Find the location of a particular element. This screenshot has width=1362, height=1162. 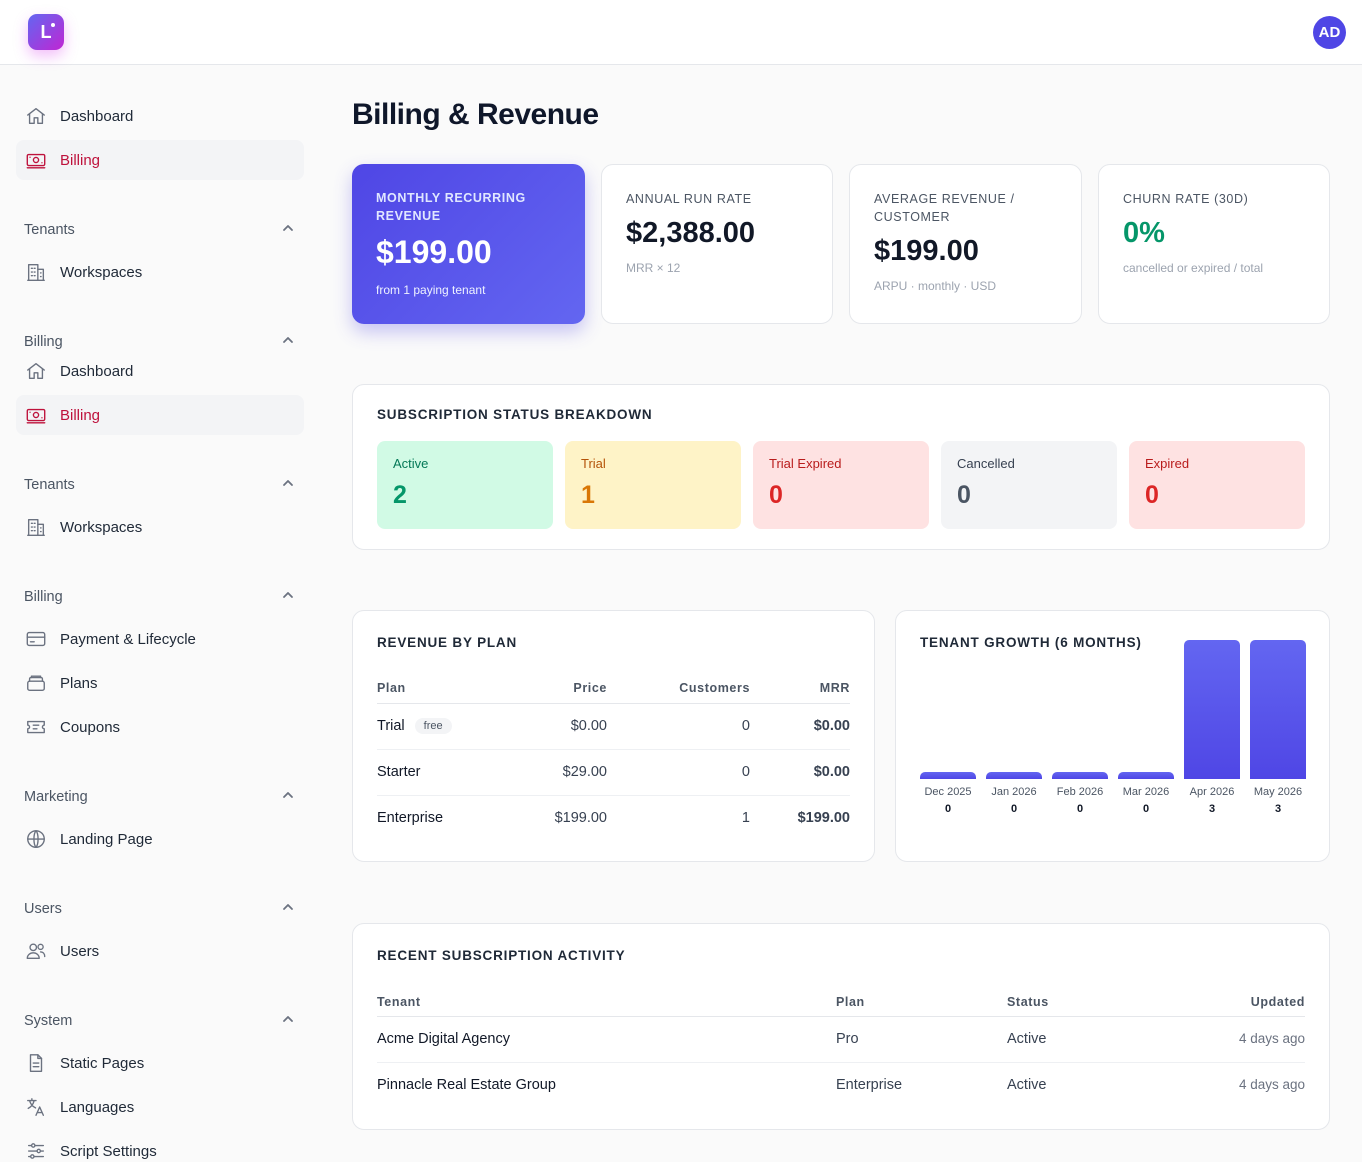

top-bar: L AD is located at coordinates (681, 32).